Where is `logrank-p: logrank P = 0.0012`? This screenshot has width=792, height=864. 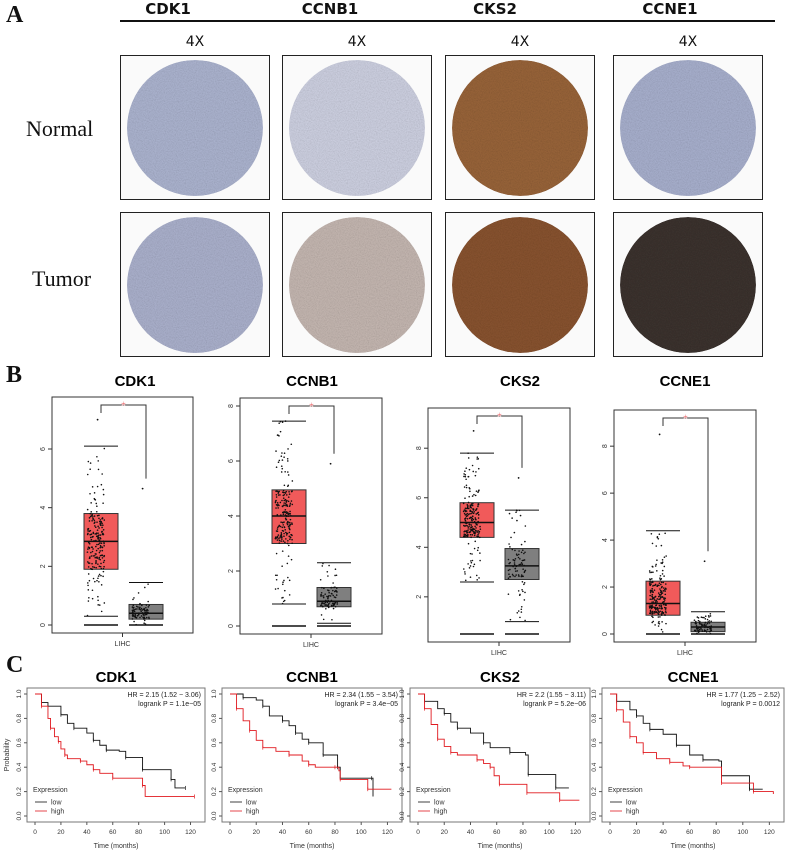 logrank-p: logrank P = 0.0012 is located at coordinates (750, 704).